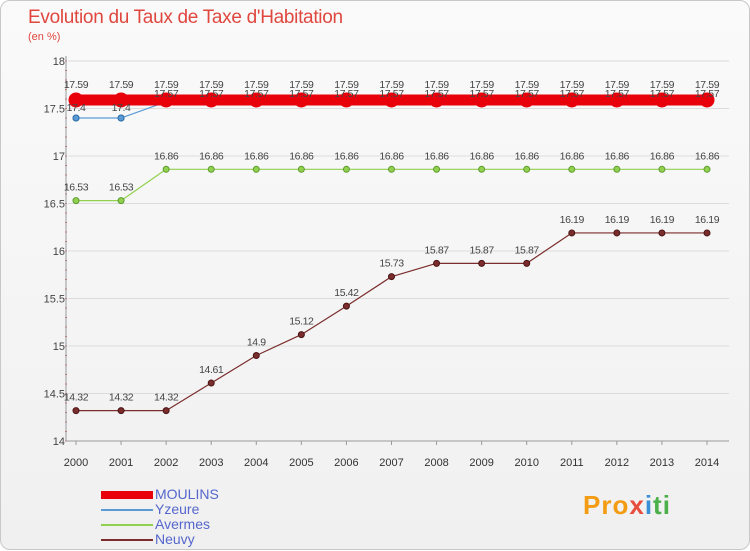 This screenshot has width=750, height=551. I want to click on data-label: 17.4, so click(76, 108).